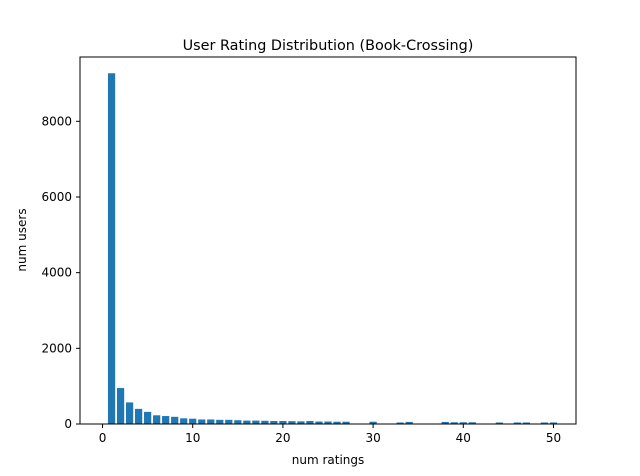  Describe the element at coordinates (22, 239) in the screenshot. I see `y-axis-label: num users` at that location.